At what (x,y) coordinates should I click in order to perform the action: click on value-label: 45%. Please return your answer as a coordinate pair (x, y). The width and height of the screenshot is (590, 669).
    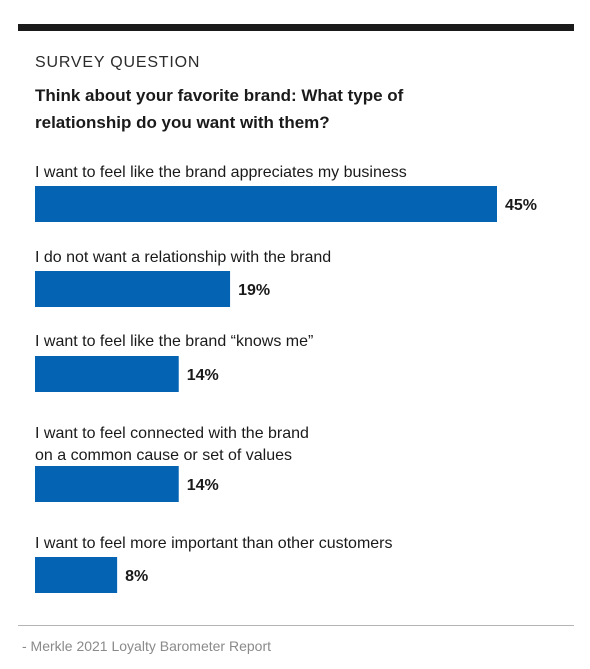
    Looking at the image, I should click on (521, 205).